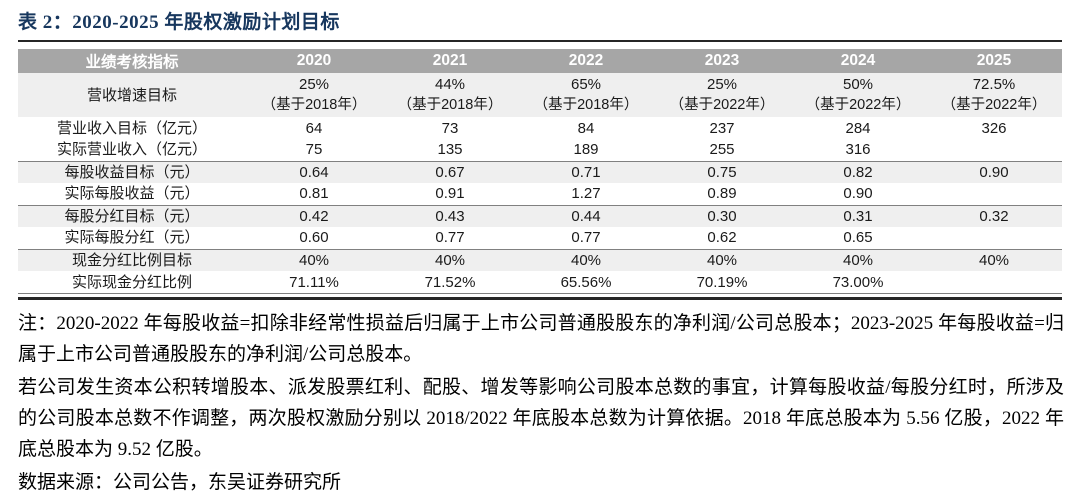 The height and width of the screenshot is (495, 1080). I want to click on data-cell: 84, so click(586, 128).